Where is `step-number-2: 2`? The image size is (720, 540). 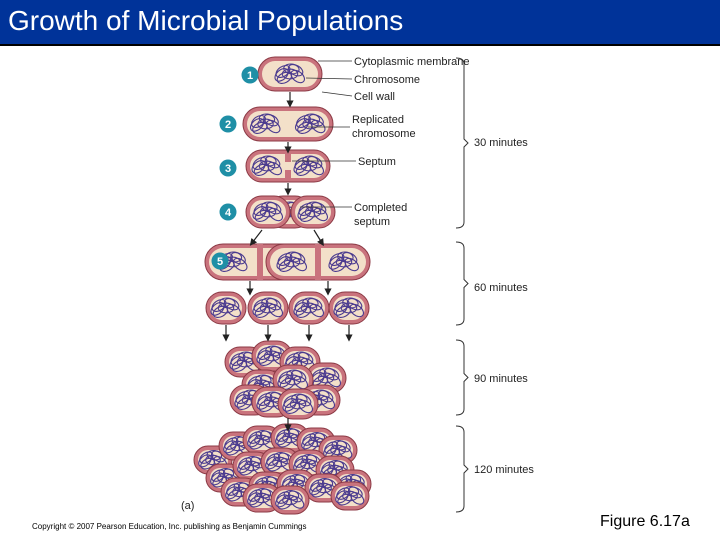 step-number-2: 2 is located at coordinates (228, 125).